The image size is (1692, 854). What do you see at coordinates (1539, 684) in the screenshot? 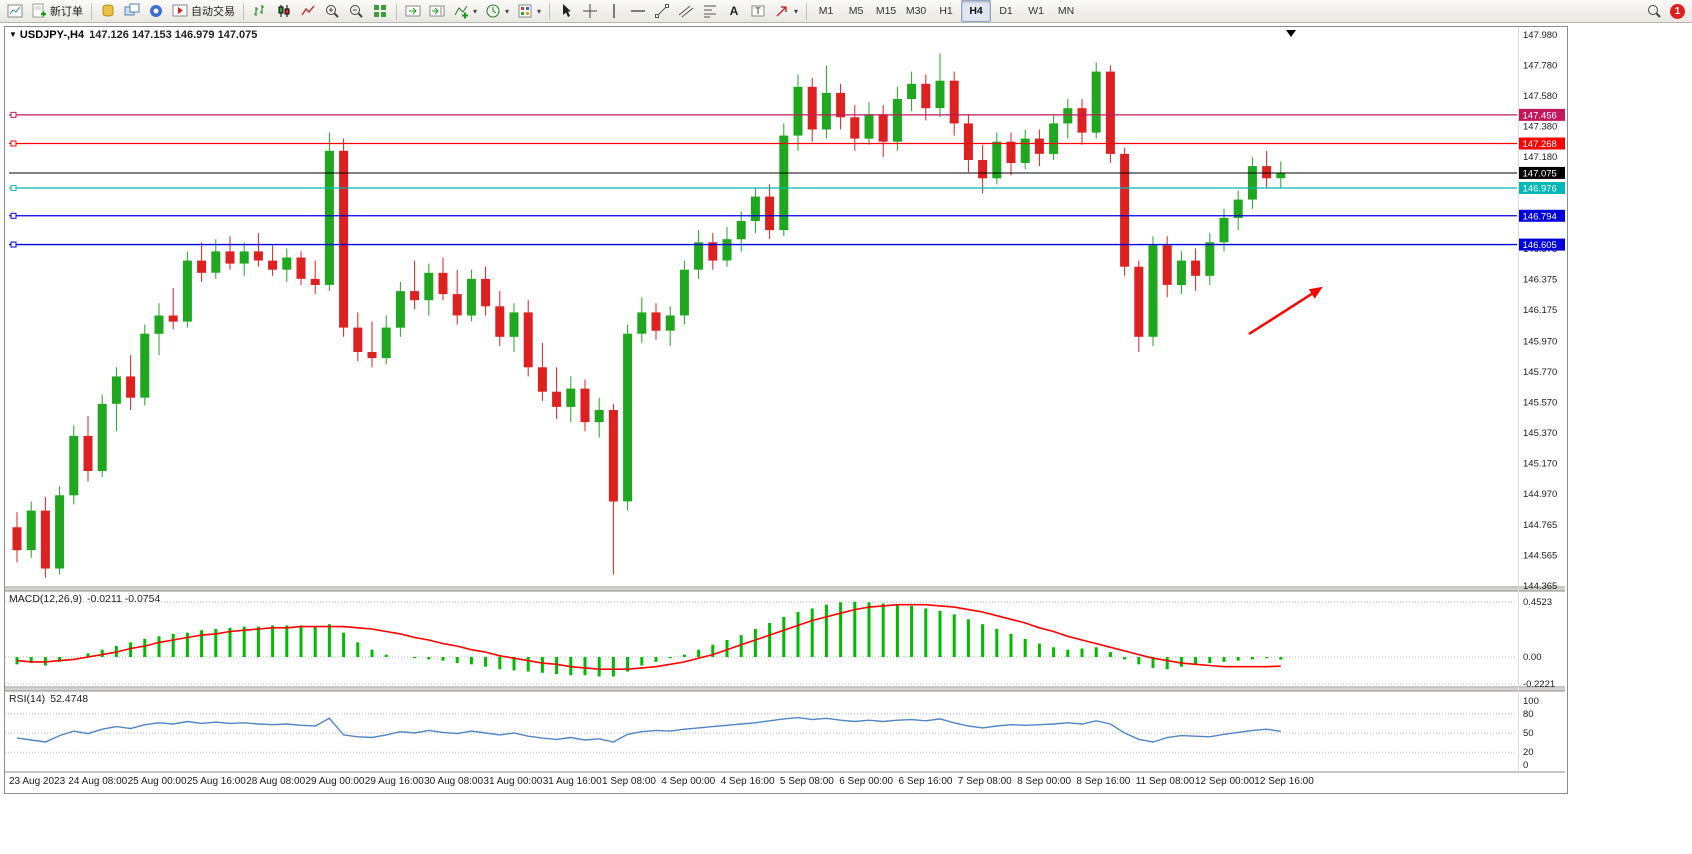
I see `svg-text: -0.2221` at bounding box center [1539, 684].